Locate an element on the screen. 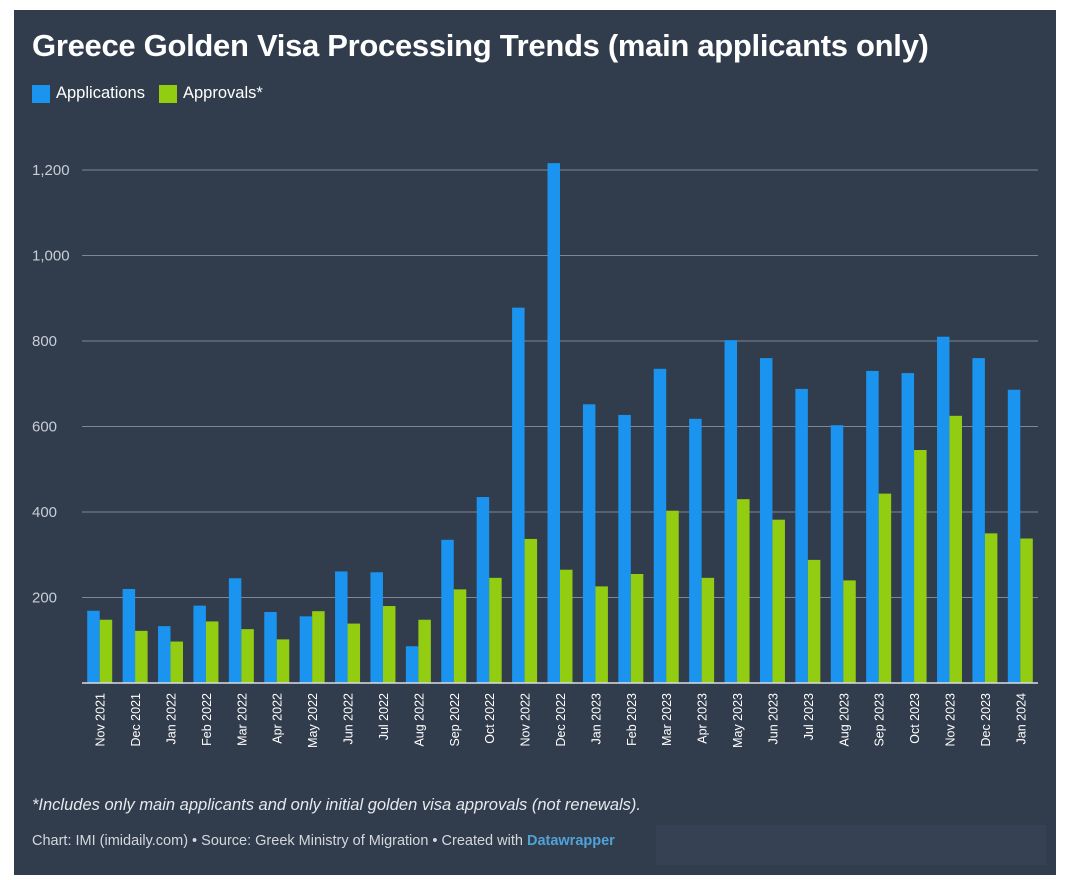  x-tick-label: Dec 2023 is located at coordinates (986, 720).